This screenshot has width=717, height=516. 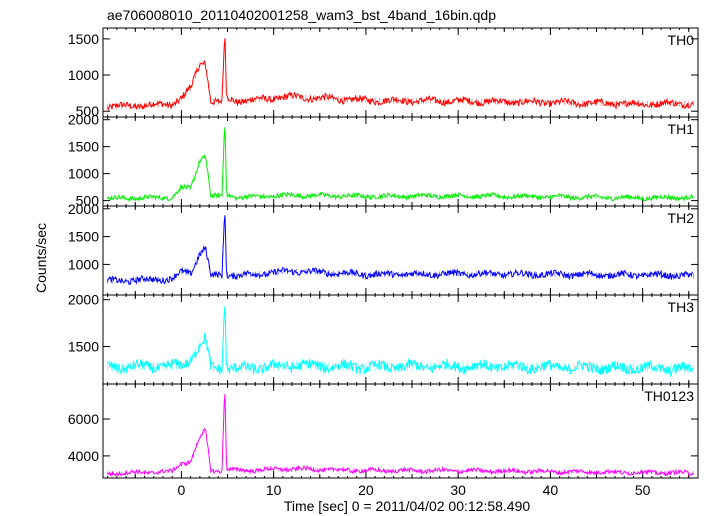 What do you see at coordinates (681, 40) in the screenshot?
I see `panel-label: TH0` at bounding box center [681, 40].